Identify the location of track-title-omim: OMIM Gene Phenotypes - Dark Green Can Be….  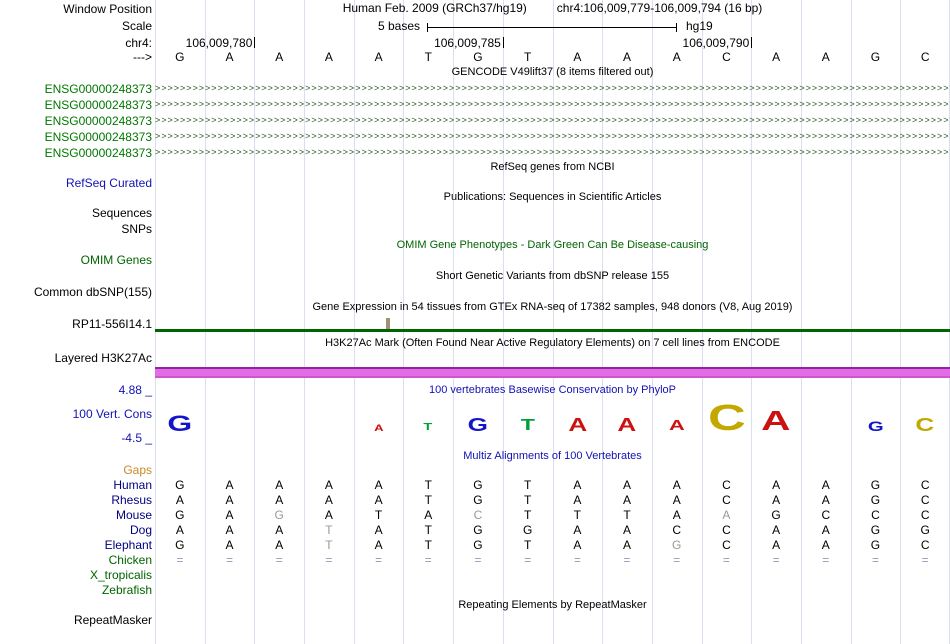
(552, 245).